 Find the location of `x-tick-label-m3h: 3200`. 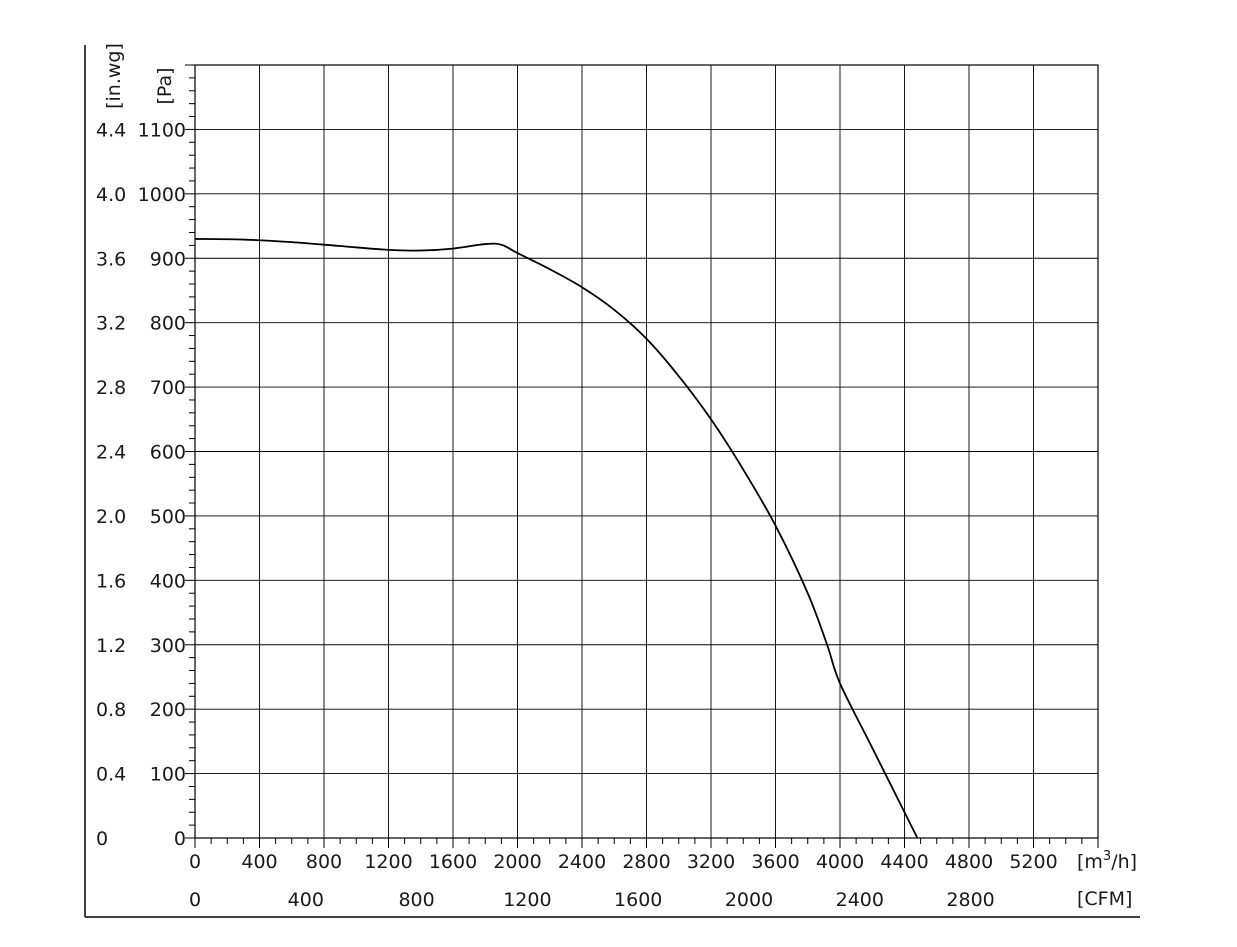

x-tick-label-m3h: 3200 is located at coordinates (711, 862).